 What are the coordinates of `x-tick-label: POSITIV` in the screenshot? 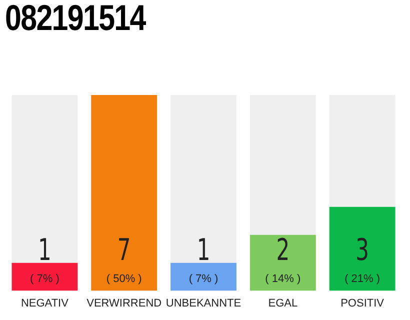 It's located at (362, 303).